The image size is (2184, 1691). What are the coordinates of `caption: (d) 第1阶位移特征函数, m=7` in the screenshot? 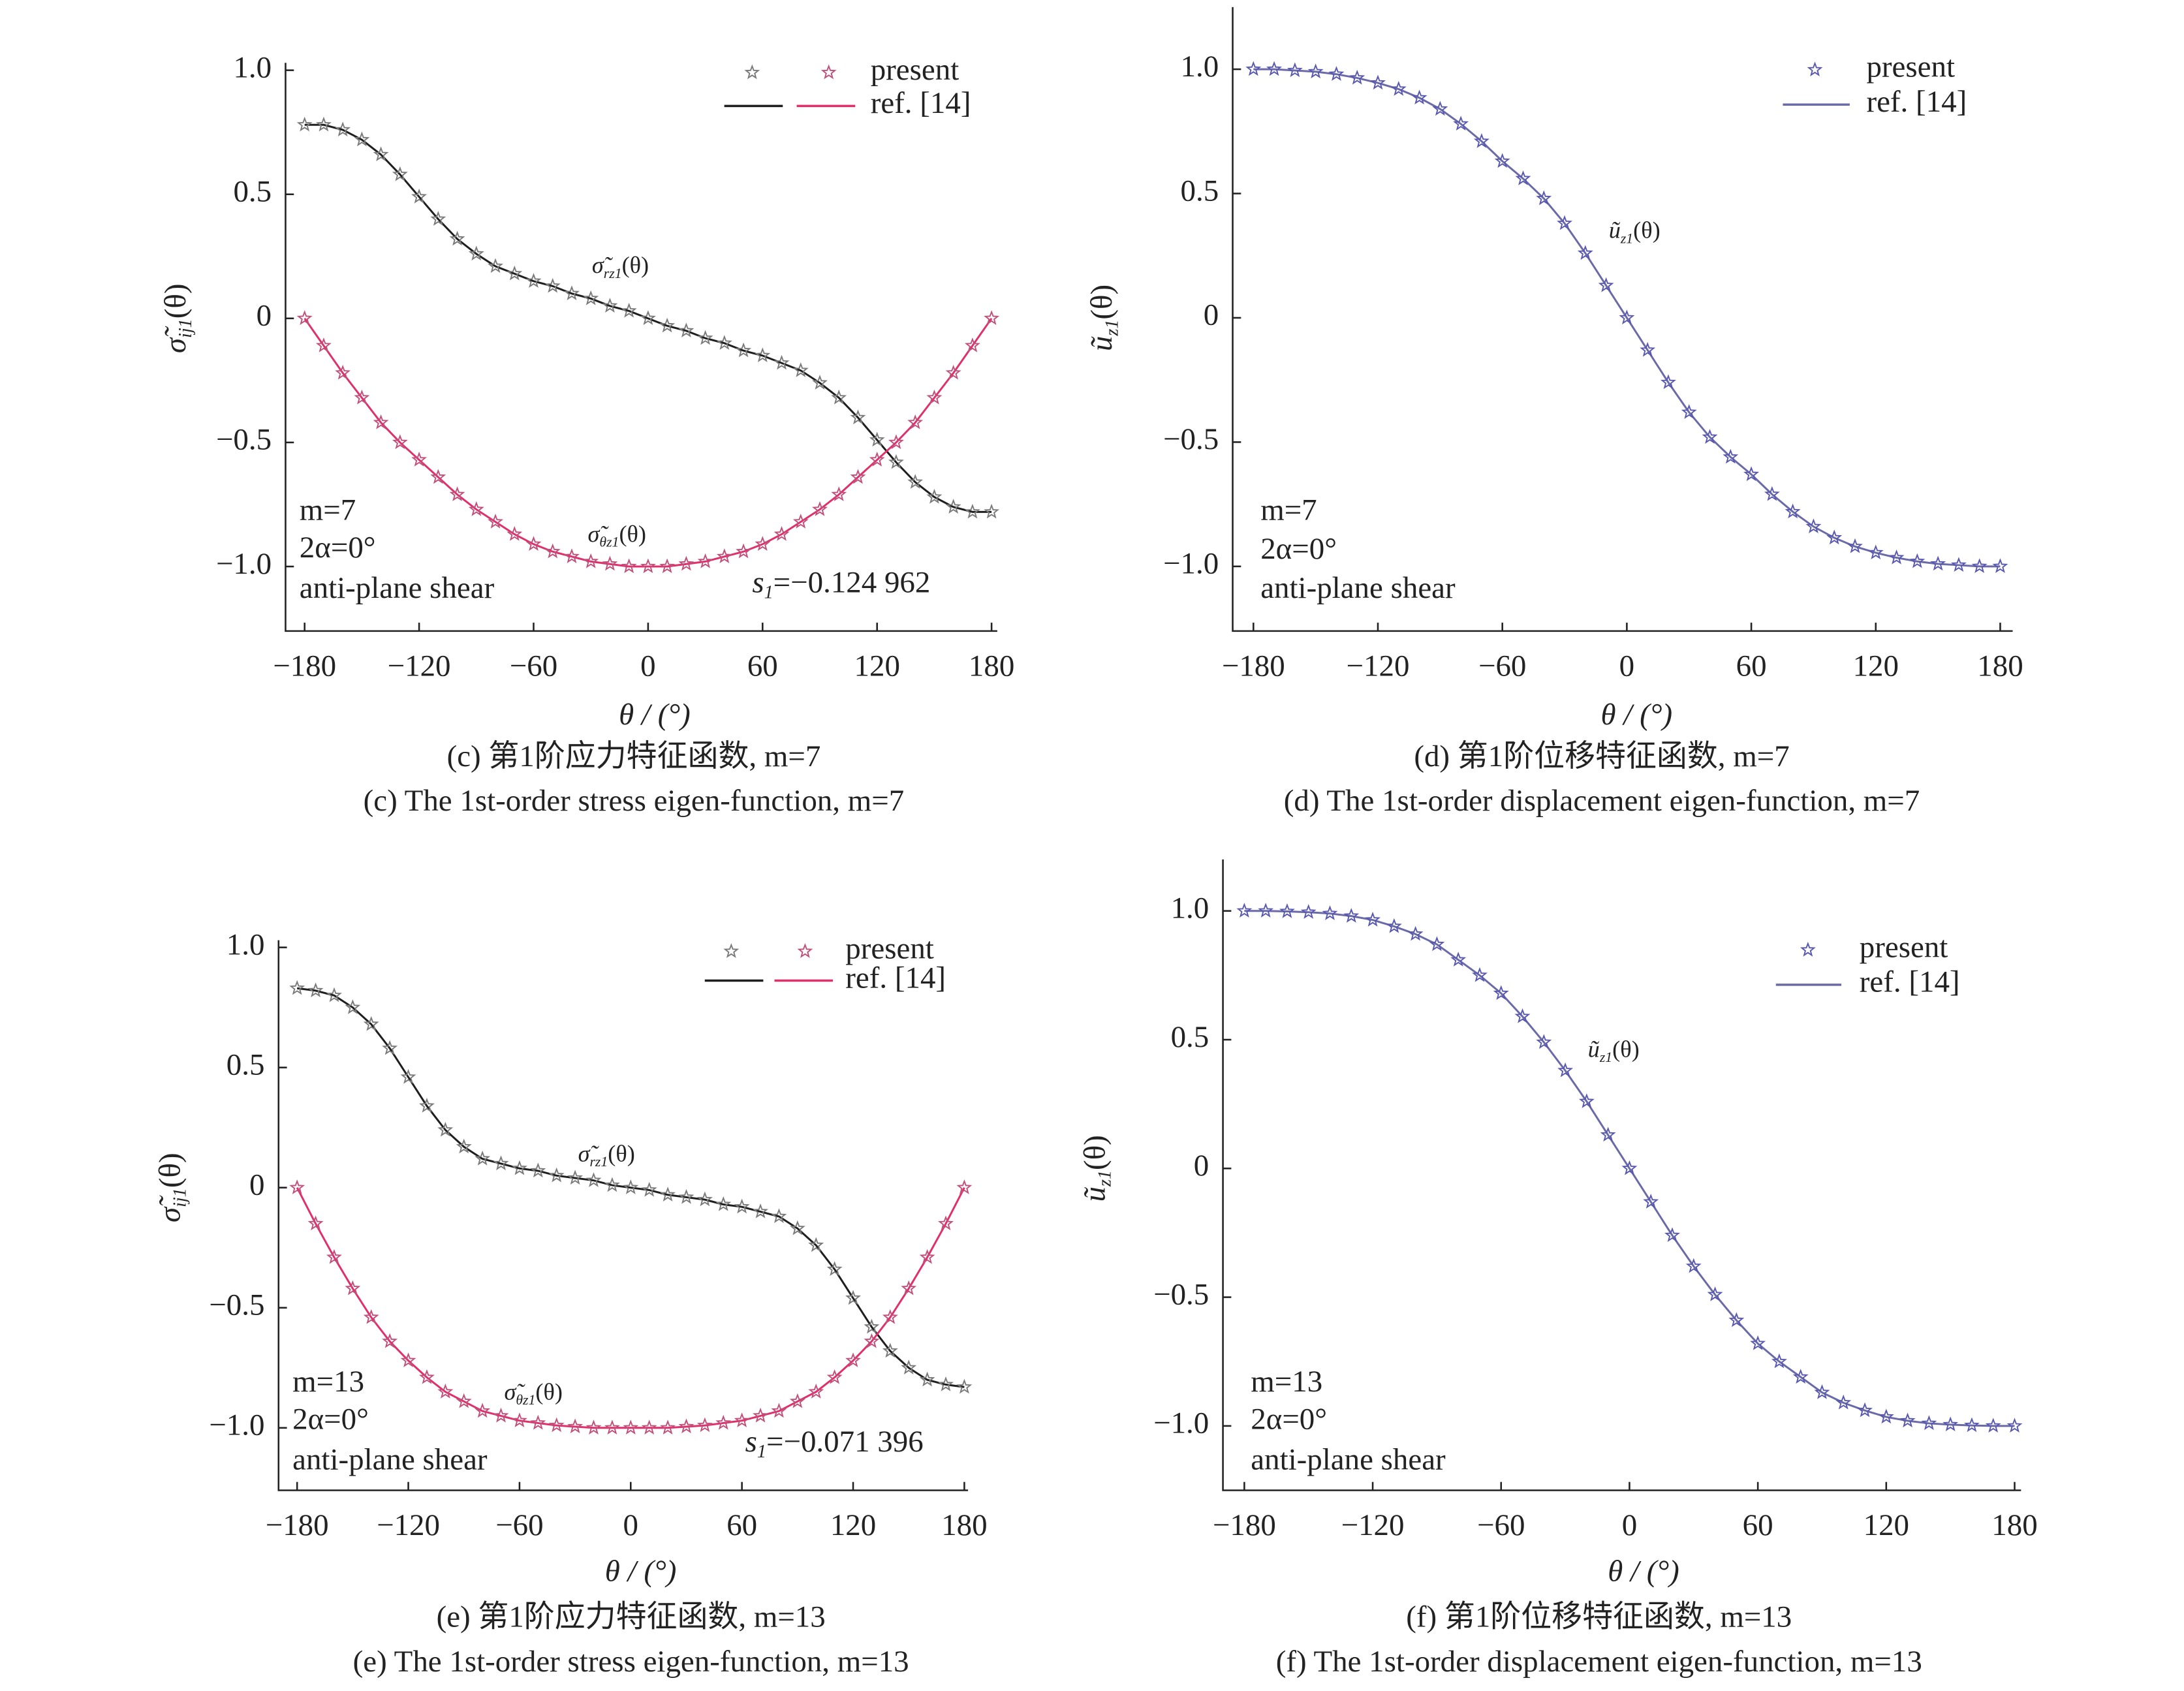 It's located at (1602, 756).